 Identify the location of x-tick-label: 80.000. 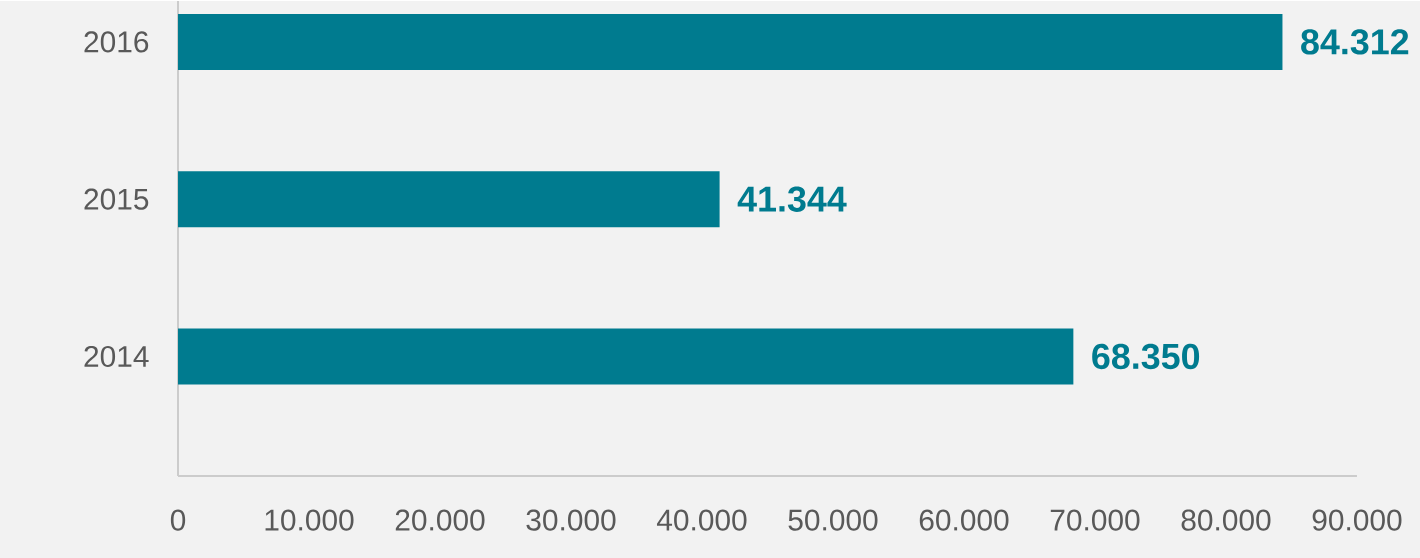
(1226, 520).